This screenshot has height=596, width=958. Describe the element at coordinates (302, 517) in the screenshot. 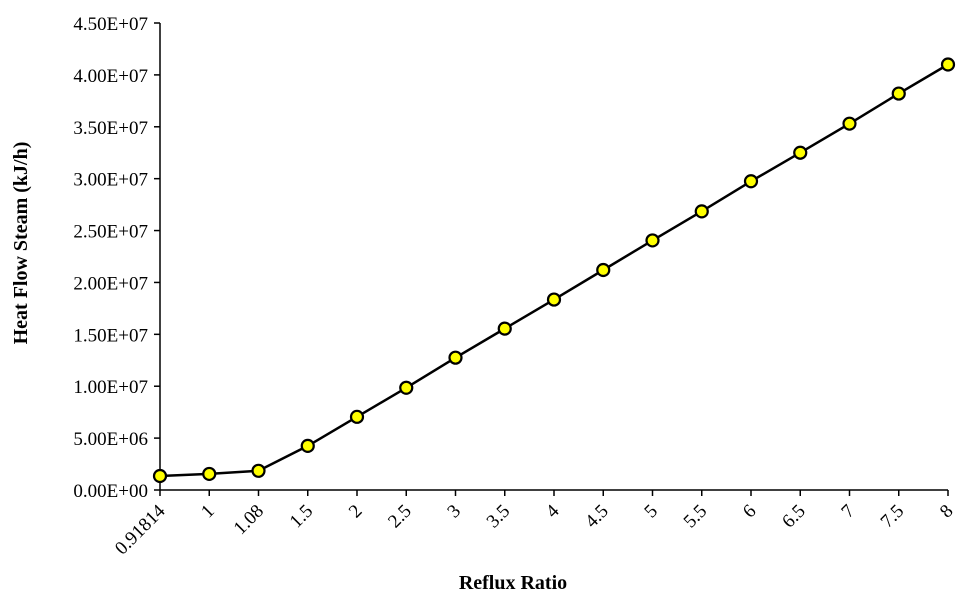

I see `x-tick-label: 1.5` at that location.